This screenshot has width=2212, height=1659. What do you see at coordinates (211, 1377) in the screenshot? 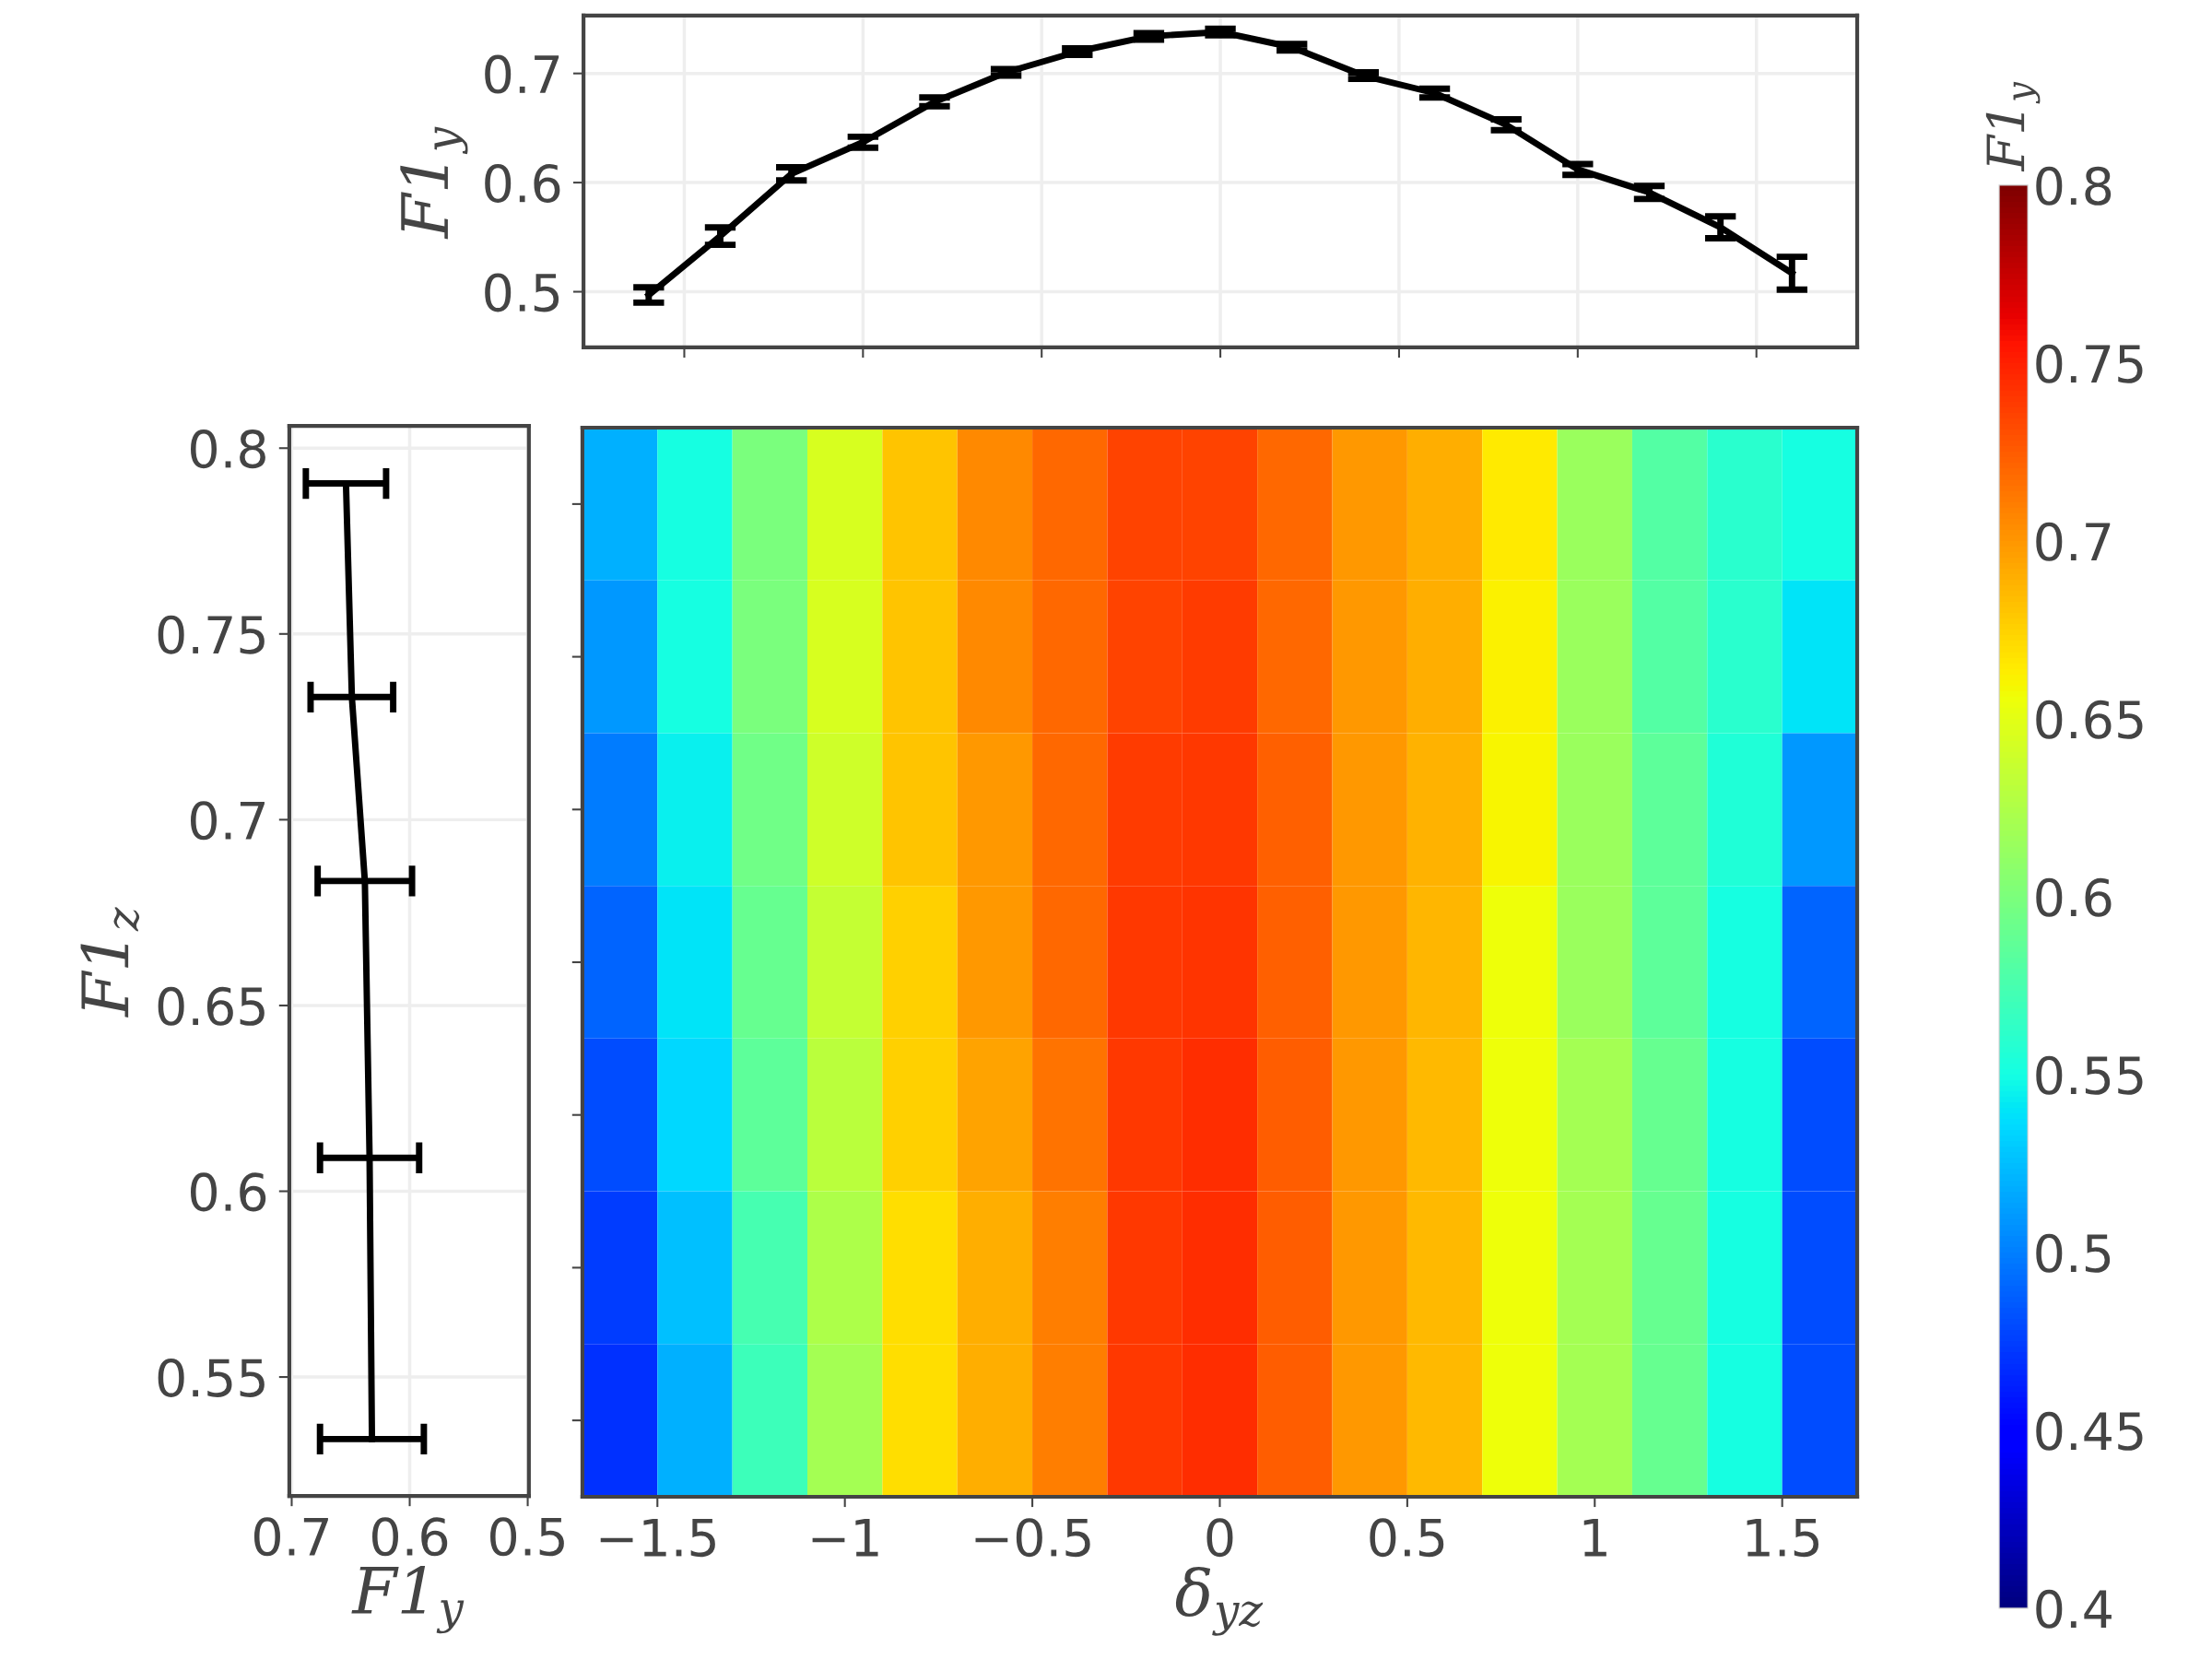
I see `y-tick-label: 0.55` at bounding box center [211, 1377].